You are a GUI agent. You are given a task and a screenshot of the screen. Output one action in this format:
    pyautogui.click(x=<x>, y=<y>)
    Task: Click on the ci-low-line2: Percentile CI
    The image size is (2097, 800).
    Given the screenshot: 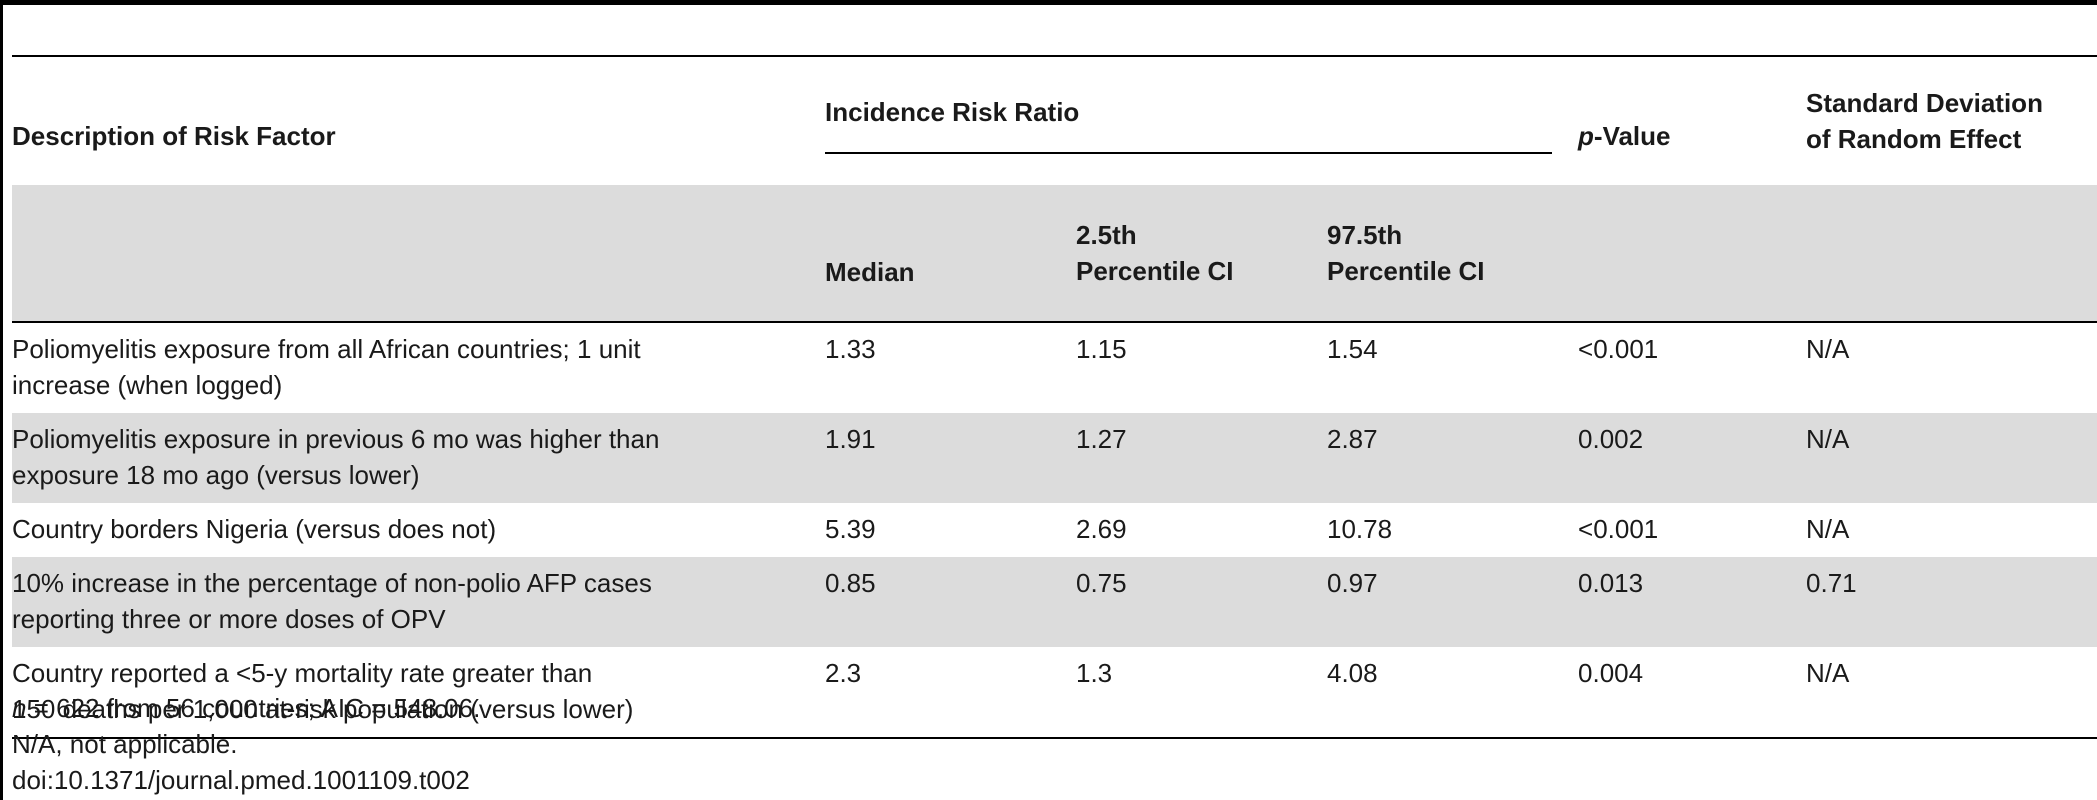 What is the action you would take?
    pyautogui.click(x=1155, y=271)
    